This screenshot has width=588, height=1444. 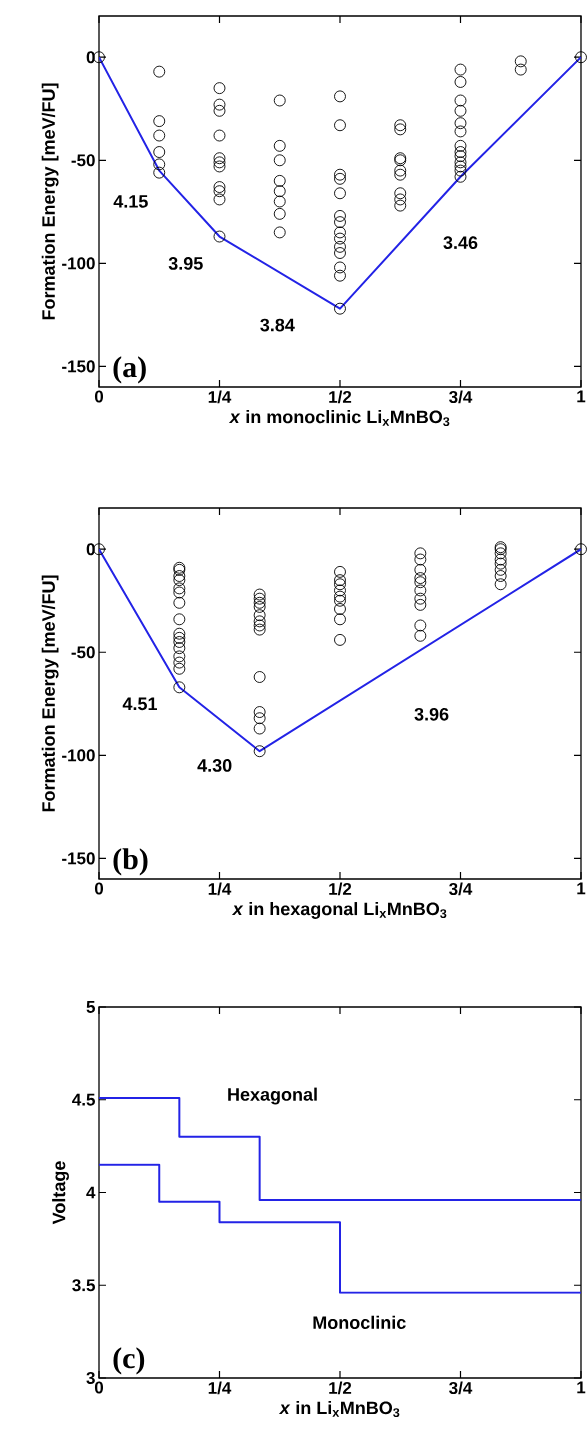 I want to click on annotation: 4.51, so click(x=139, y=704).